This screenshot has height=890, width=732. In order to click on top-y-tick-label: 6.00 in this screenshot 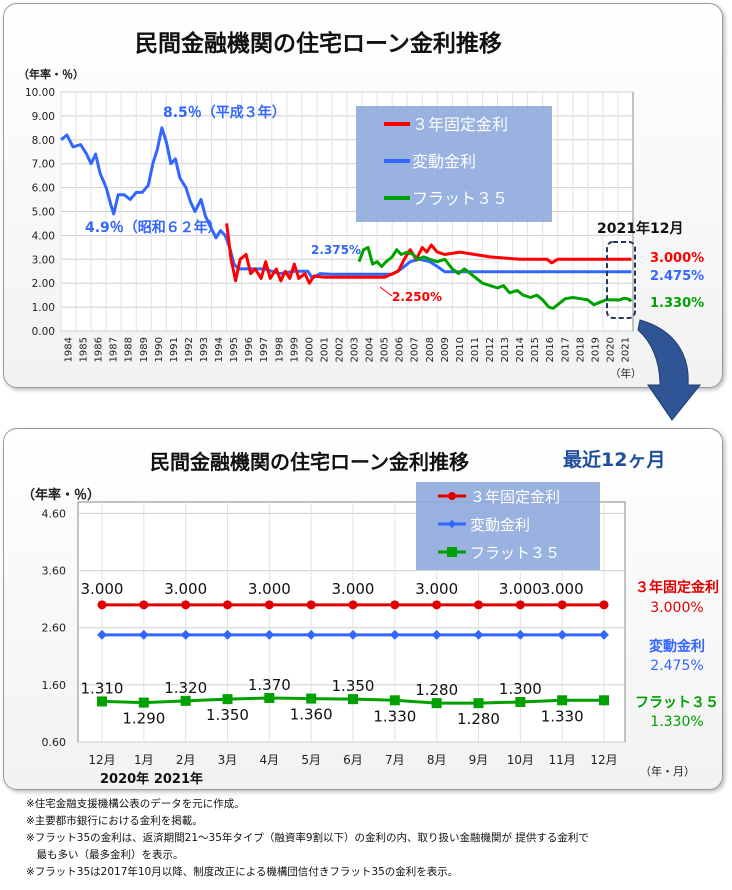, I will do `click(43, 189)`.